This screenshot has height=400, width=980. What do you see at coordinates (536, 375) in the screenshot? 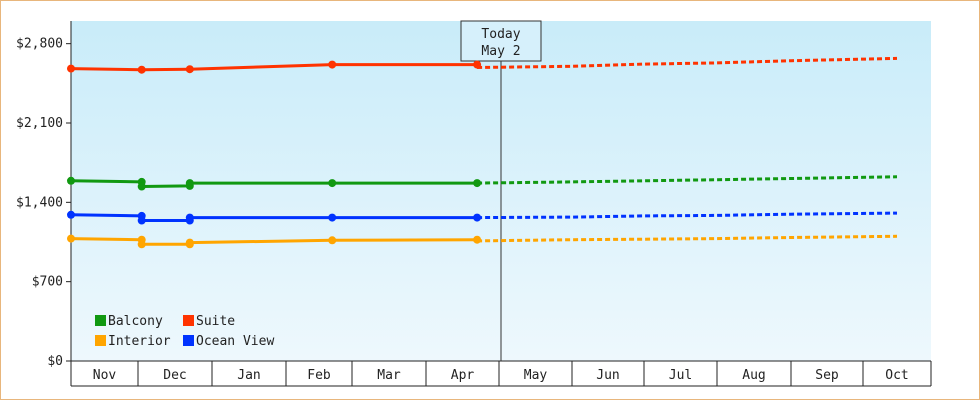
I see `x-tick-label: May` at bounding box center [536, 375].